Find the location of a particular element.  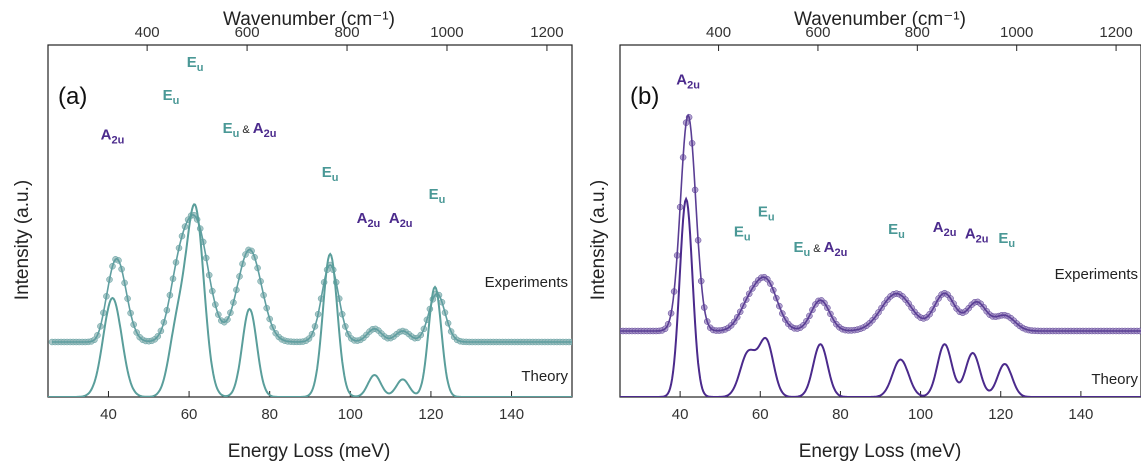

panel-b-x-tick-label: 40 is located at coordinates (680, 414).